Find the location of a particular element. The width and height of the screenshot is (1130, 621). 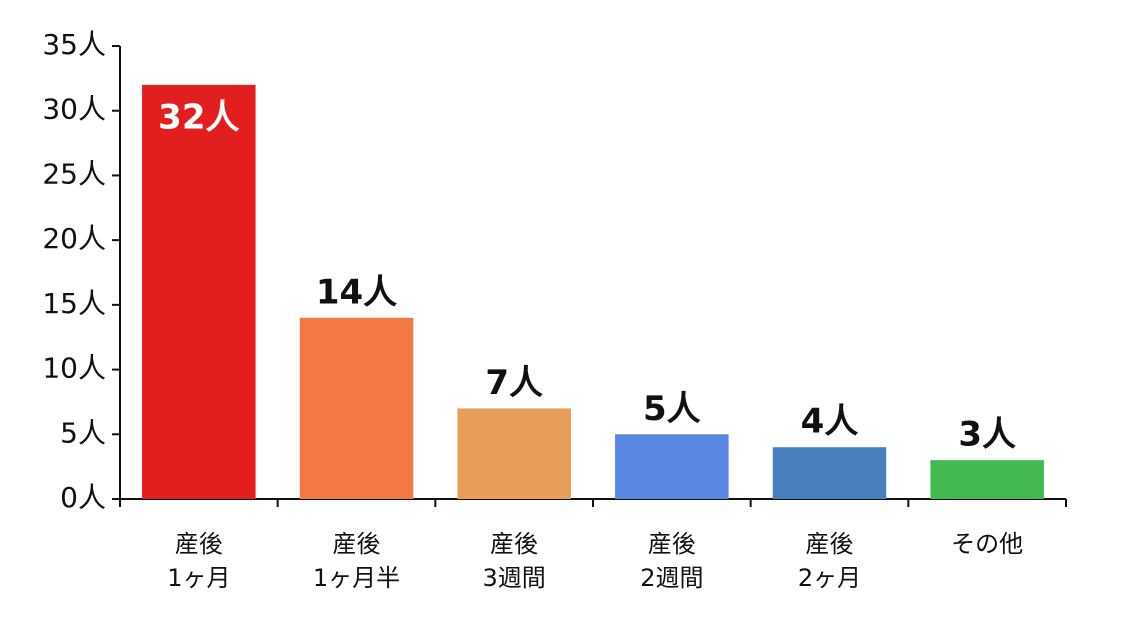

value-label: 5人 is located at coordinates (672, 409).